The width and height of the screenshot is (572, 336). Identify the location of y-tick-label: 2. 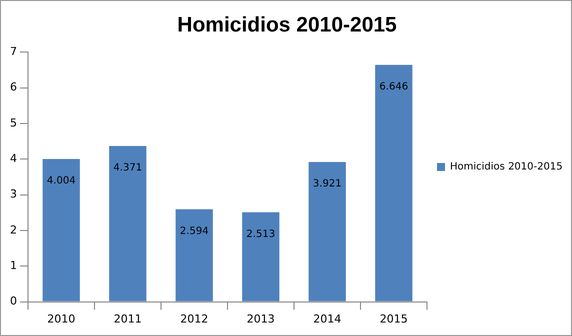
(13, 229).